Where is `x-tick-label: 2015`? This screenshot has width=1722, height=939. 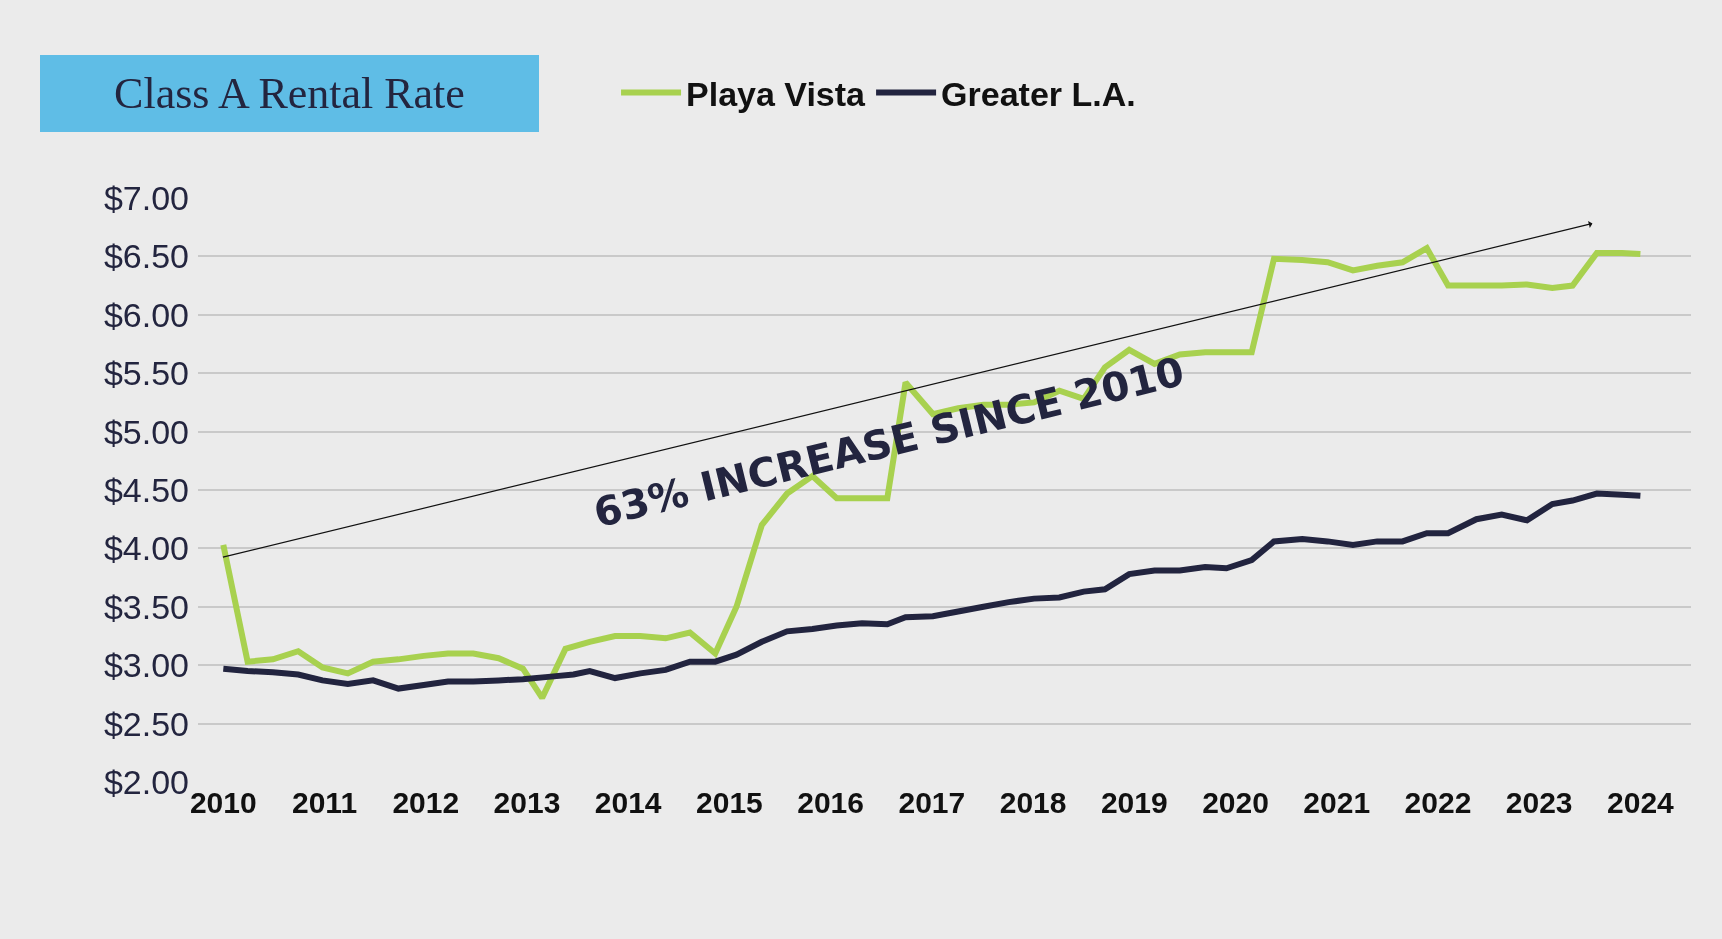
x-tick-label: 2015 is located at coordinates (729, 802).